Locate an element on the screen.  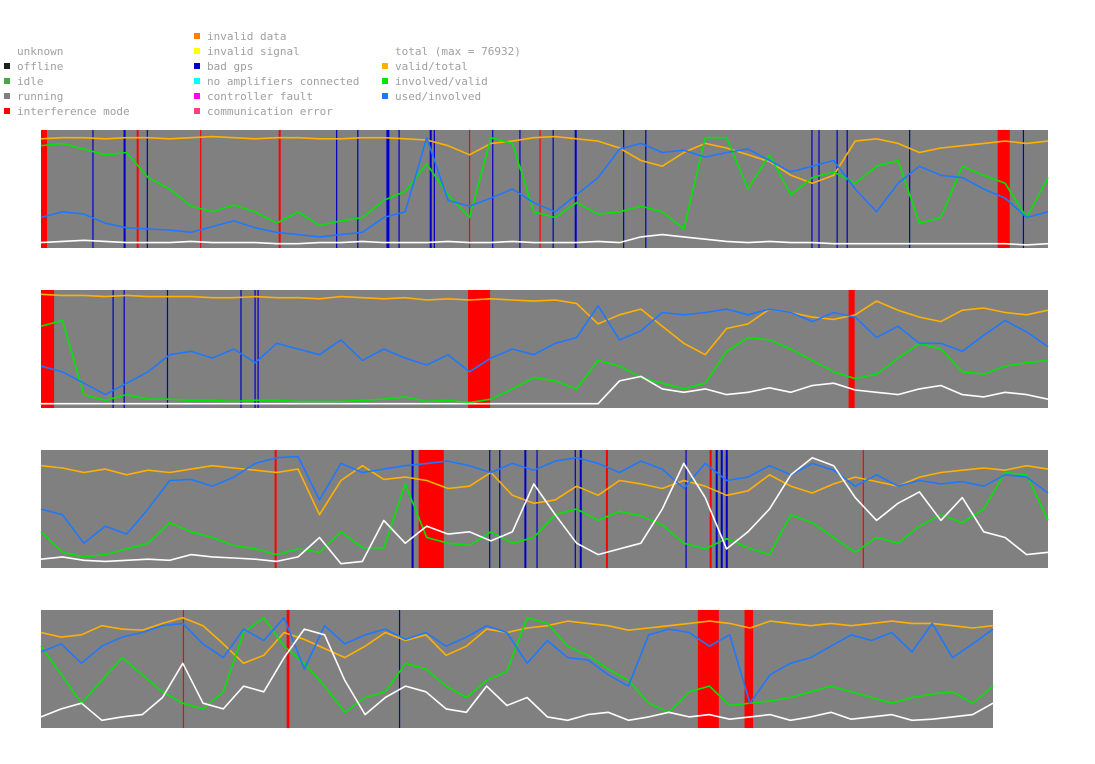
legend-label: total (max = 76932) is located at coordinates (458, 51).